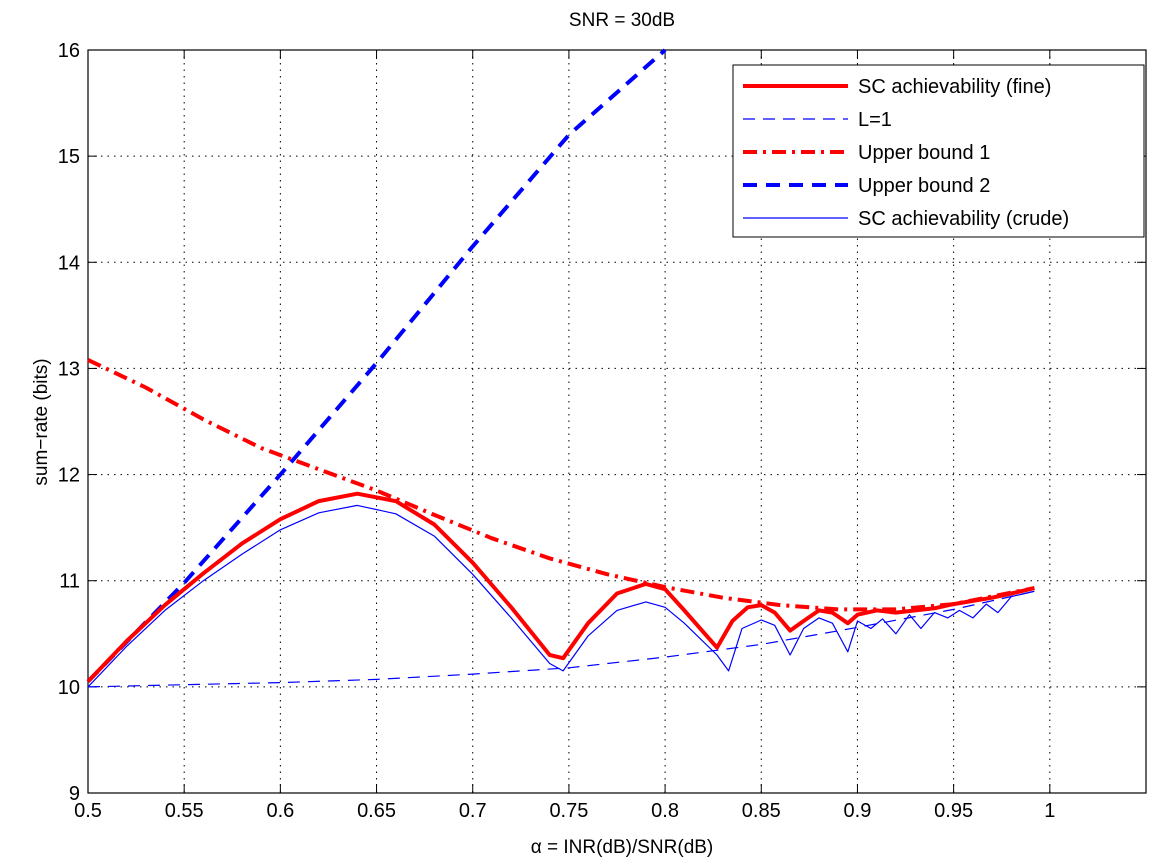 The image size is (1159, 865). Describe the element at coordinates (953, 811) in the screenshot. I see `x-tick-label: 0.95` at that location.